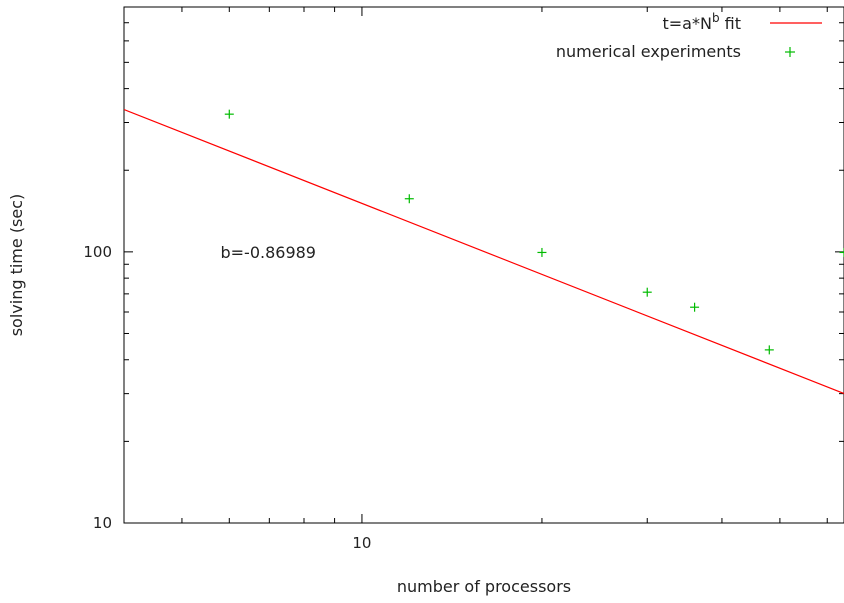 Image resolution: width=844 pixels, height=603 pixels. I want to click on y-tick-label: 10, so click(102, 523).